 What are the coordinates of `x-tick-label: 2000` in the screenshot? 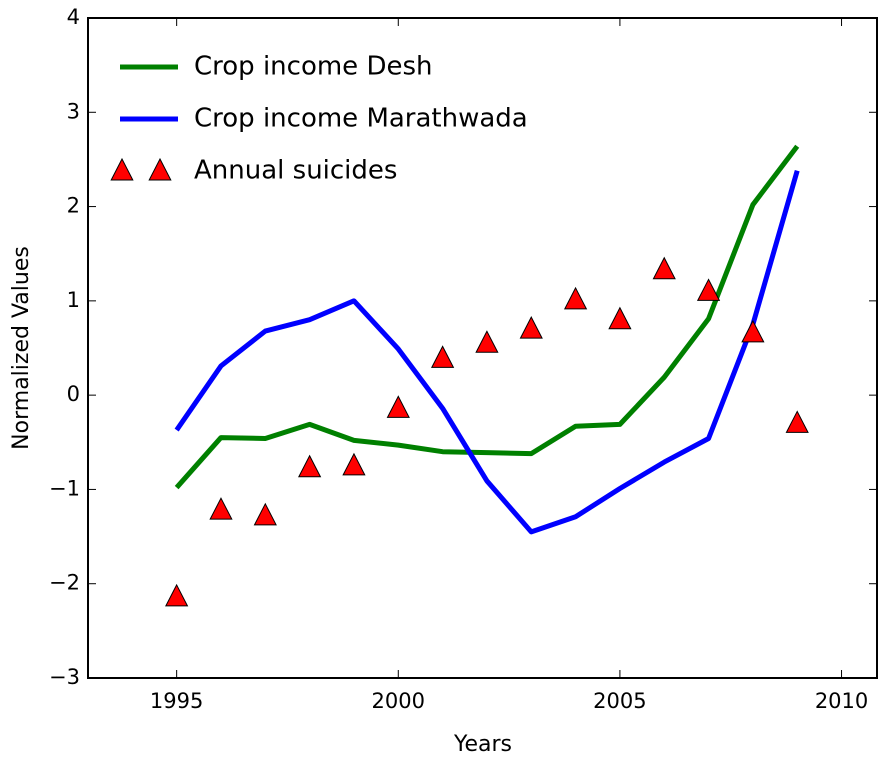 It's located at (398, 701).